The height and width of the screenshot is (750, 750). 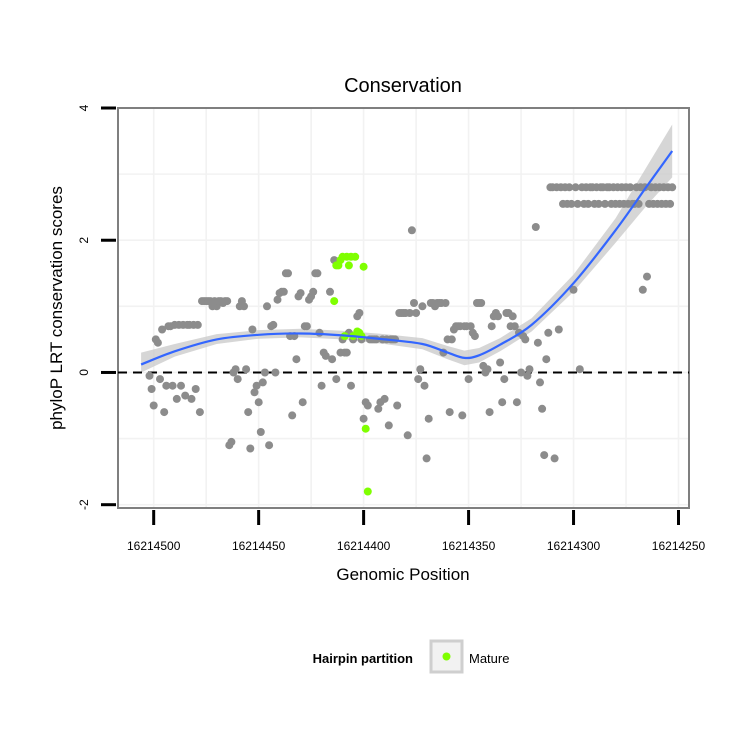 I want to click on y-tick-label-3: 4, so click(x=84, y=107).